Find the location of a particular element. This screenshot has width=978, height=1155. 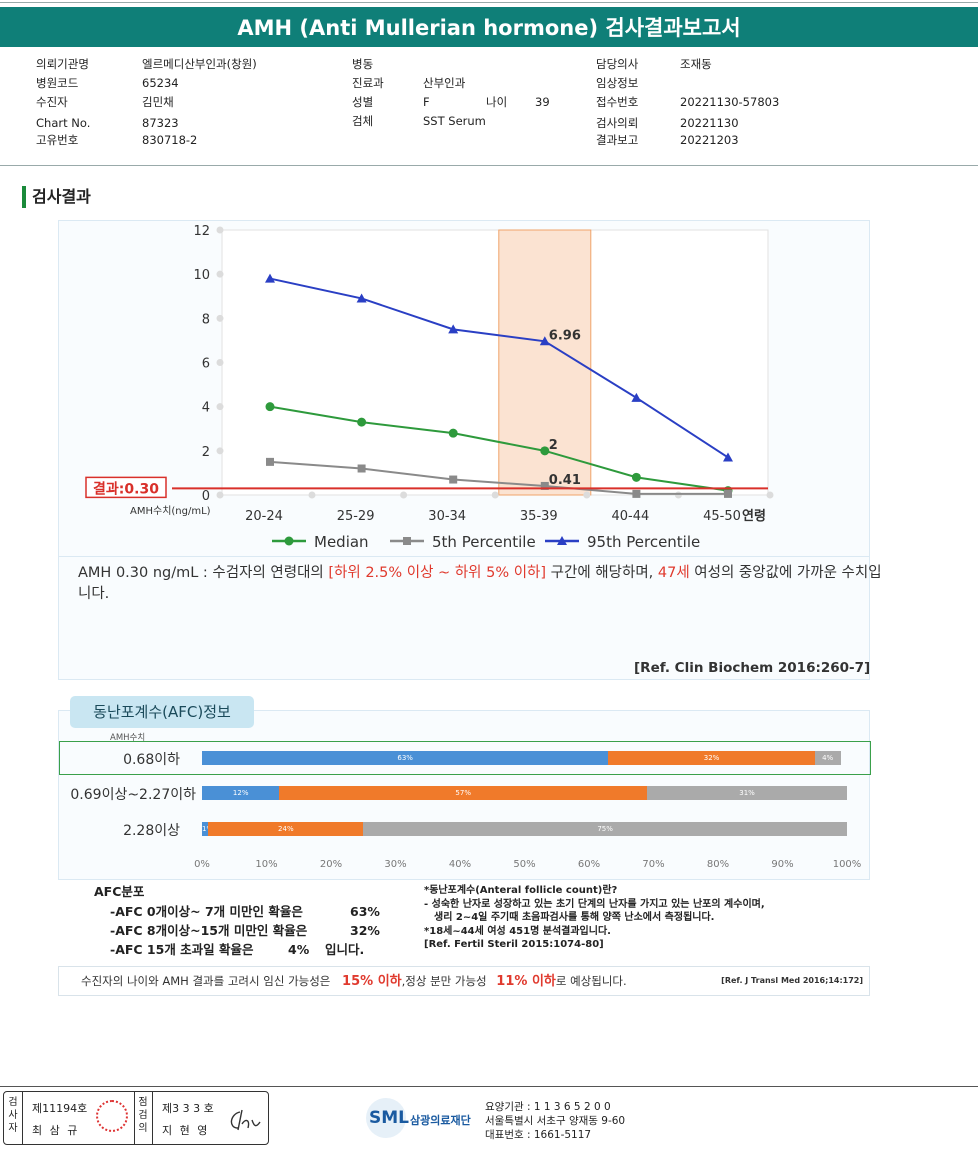

afc-axis-tick: 30% is located at coordinates (395, 864).